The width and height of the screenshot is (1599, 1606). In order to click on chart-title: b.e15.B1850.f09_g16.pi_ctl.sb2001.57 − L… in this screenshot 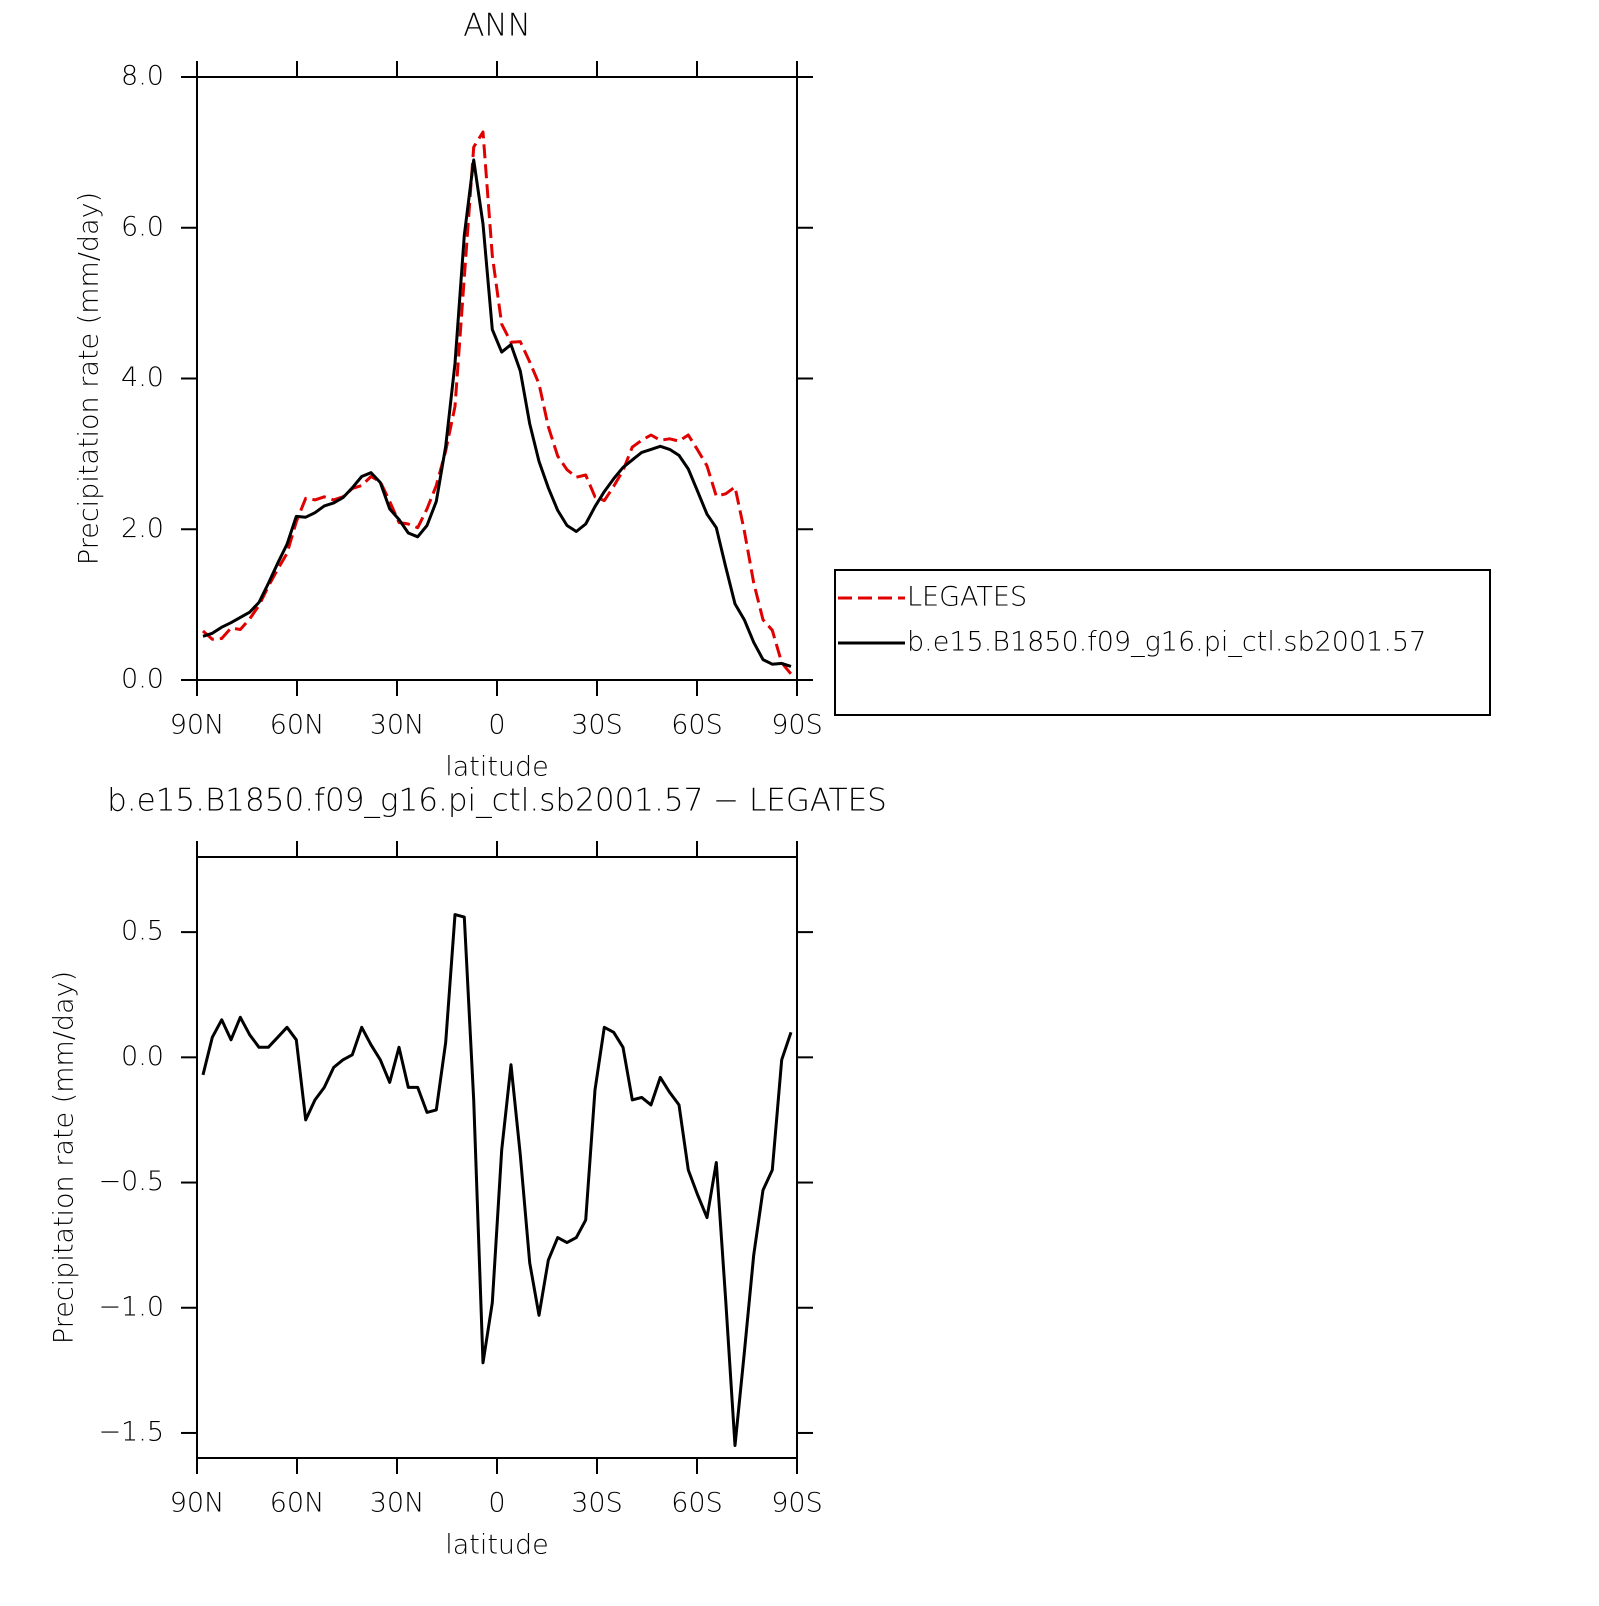, I will do `click(497, 801)`.